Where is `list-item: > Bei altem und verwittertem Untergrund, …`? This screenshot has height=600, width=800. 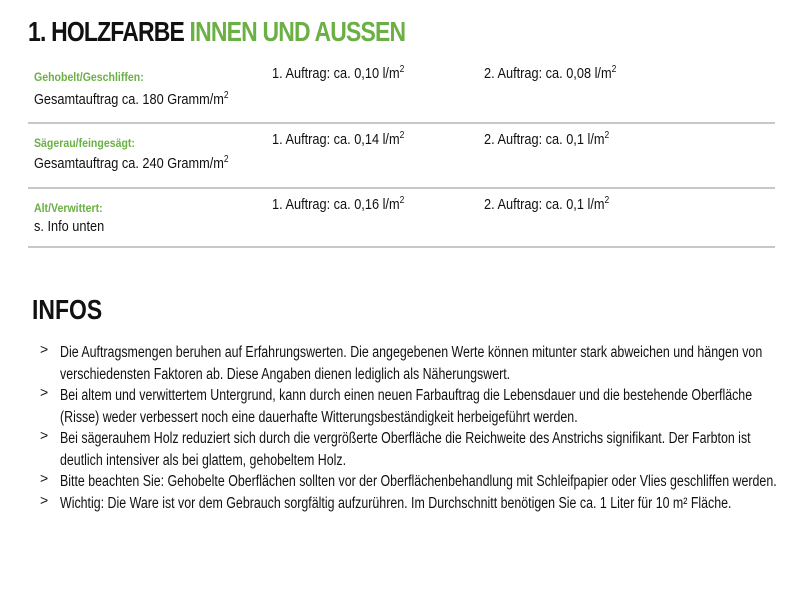 list-item: > Bei altem und verwittertem Untergrund, … is located at coordinates (396, 405).